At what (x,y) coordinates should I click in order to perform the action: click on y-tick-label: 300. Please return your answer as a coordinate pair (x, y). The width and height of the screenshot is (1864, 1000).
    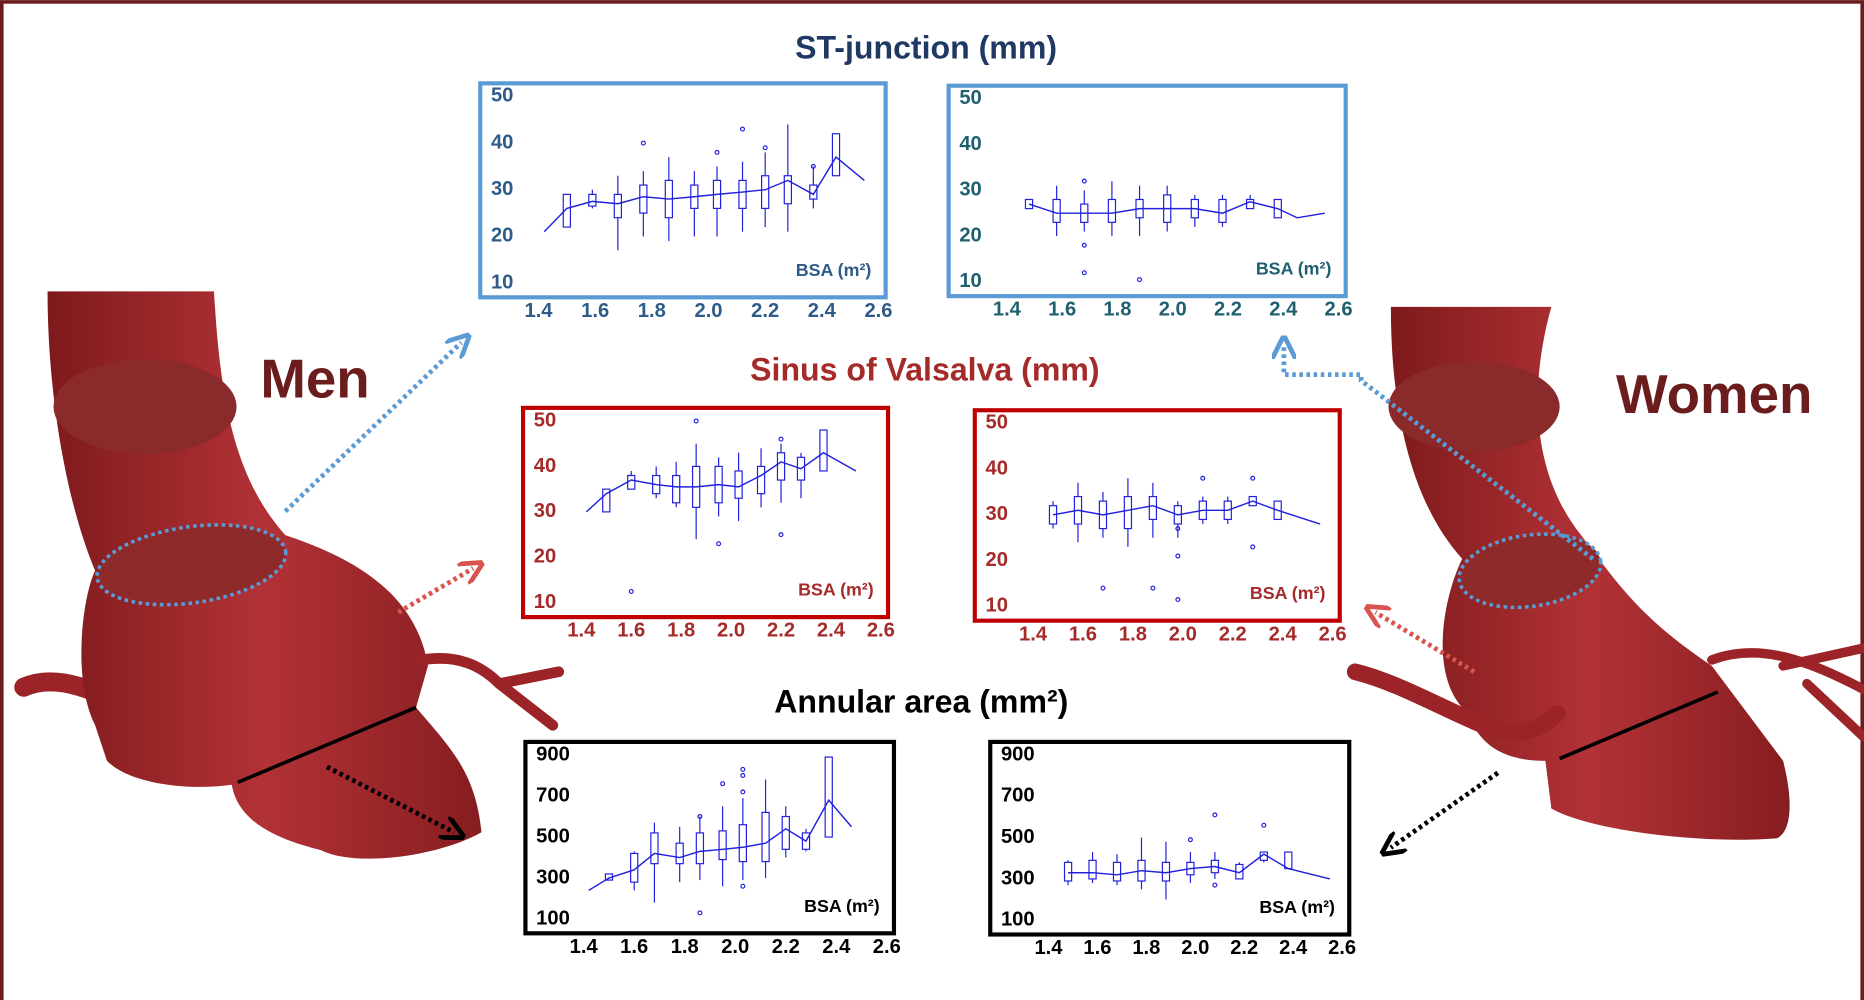
    Looking at the image, I should click on (1018, 878).